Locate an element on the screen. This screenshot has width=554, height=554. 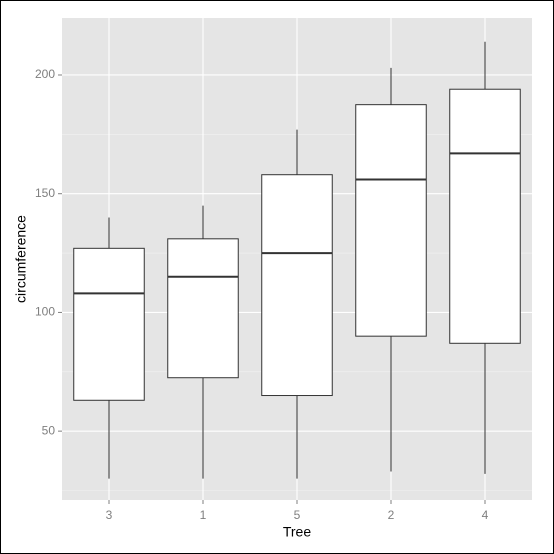
y-tick-label: 50 is located at coordinates (49, 430).